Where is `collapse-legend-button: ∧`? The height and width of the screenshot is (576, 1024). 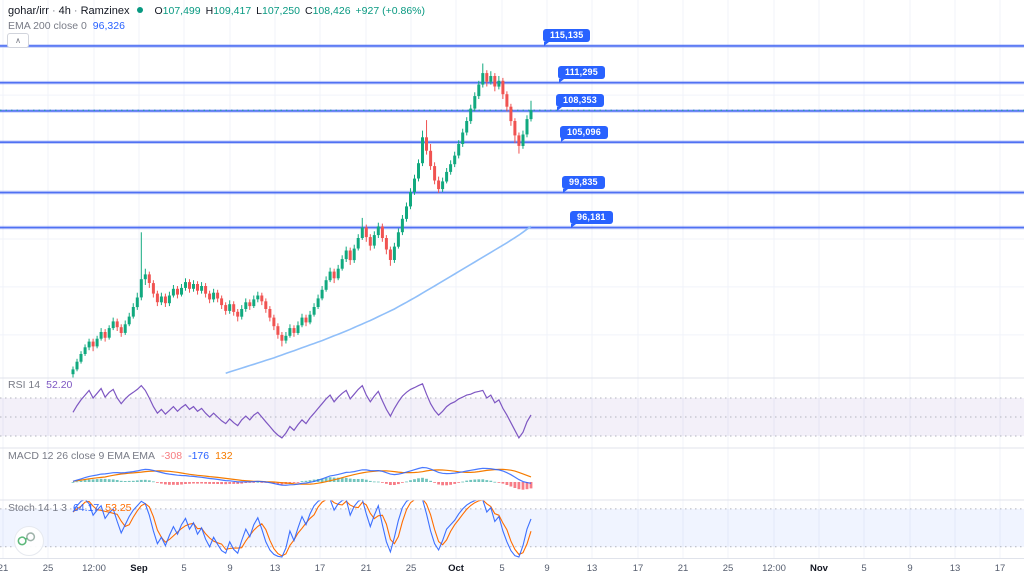
collapse-legend-button: ∧ is located at coordinates (18, 40).